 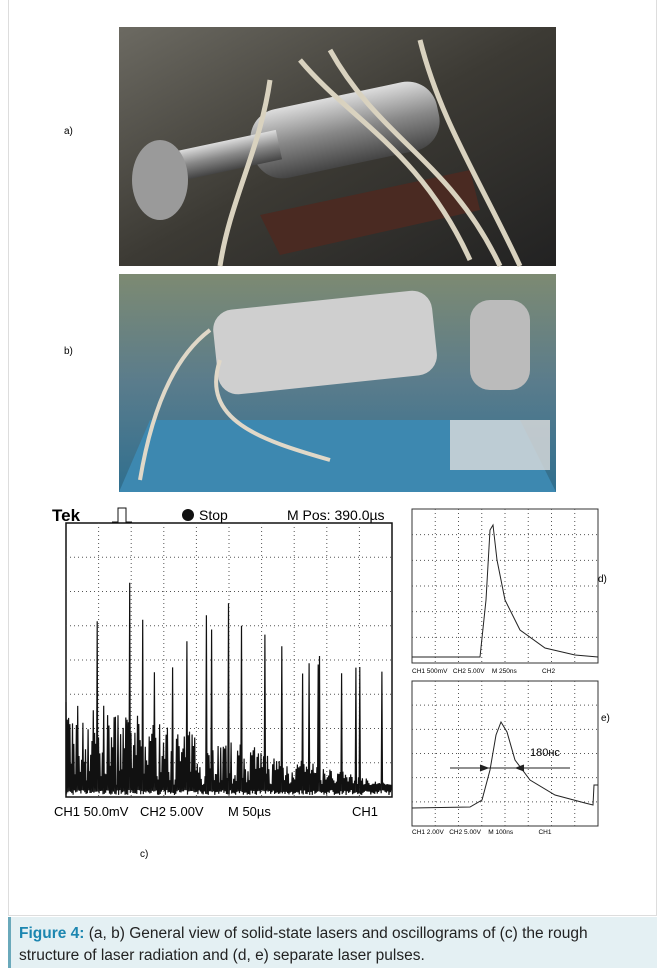 What do you see at coordinates (52, 933) in the screenshot?
I see `caption-label: Figure 4:` at bounding box center [52, 933].